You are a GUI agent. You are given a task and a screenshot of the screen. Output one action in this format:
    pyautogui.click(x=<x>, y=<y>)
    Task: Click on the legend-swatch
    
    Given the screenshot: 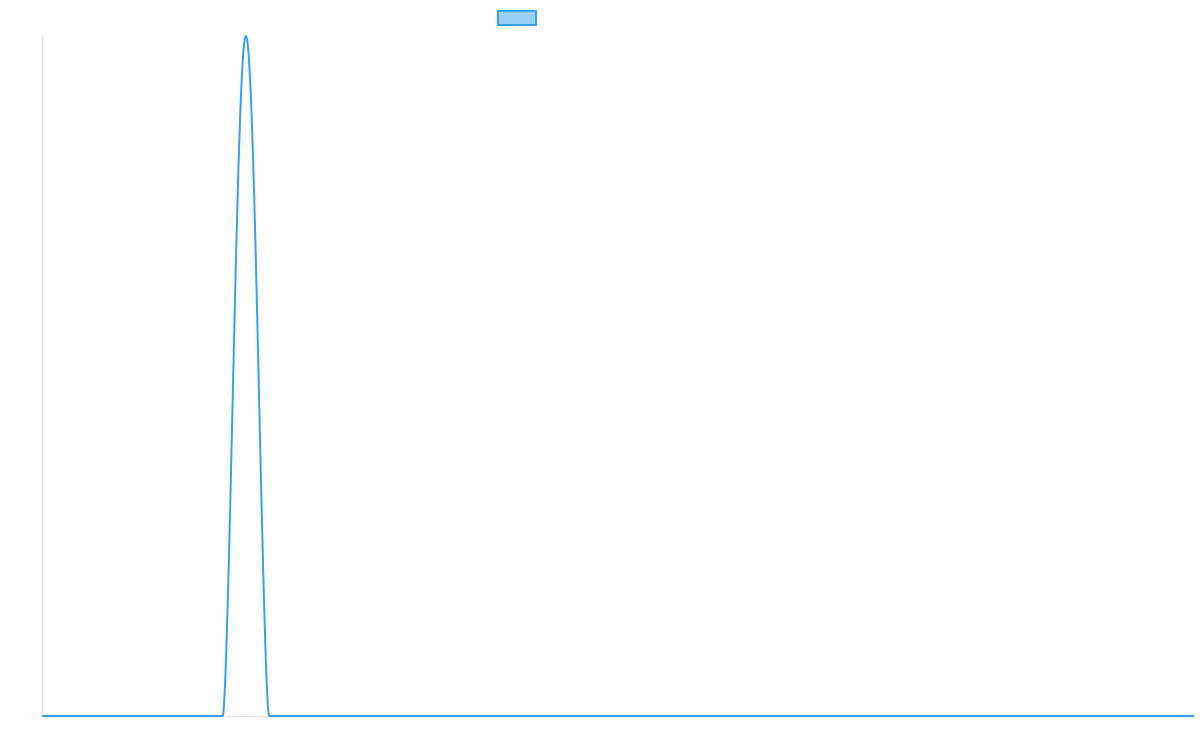 What is the action you would take?
    pyautogui.click(x=517, y=18)
    